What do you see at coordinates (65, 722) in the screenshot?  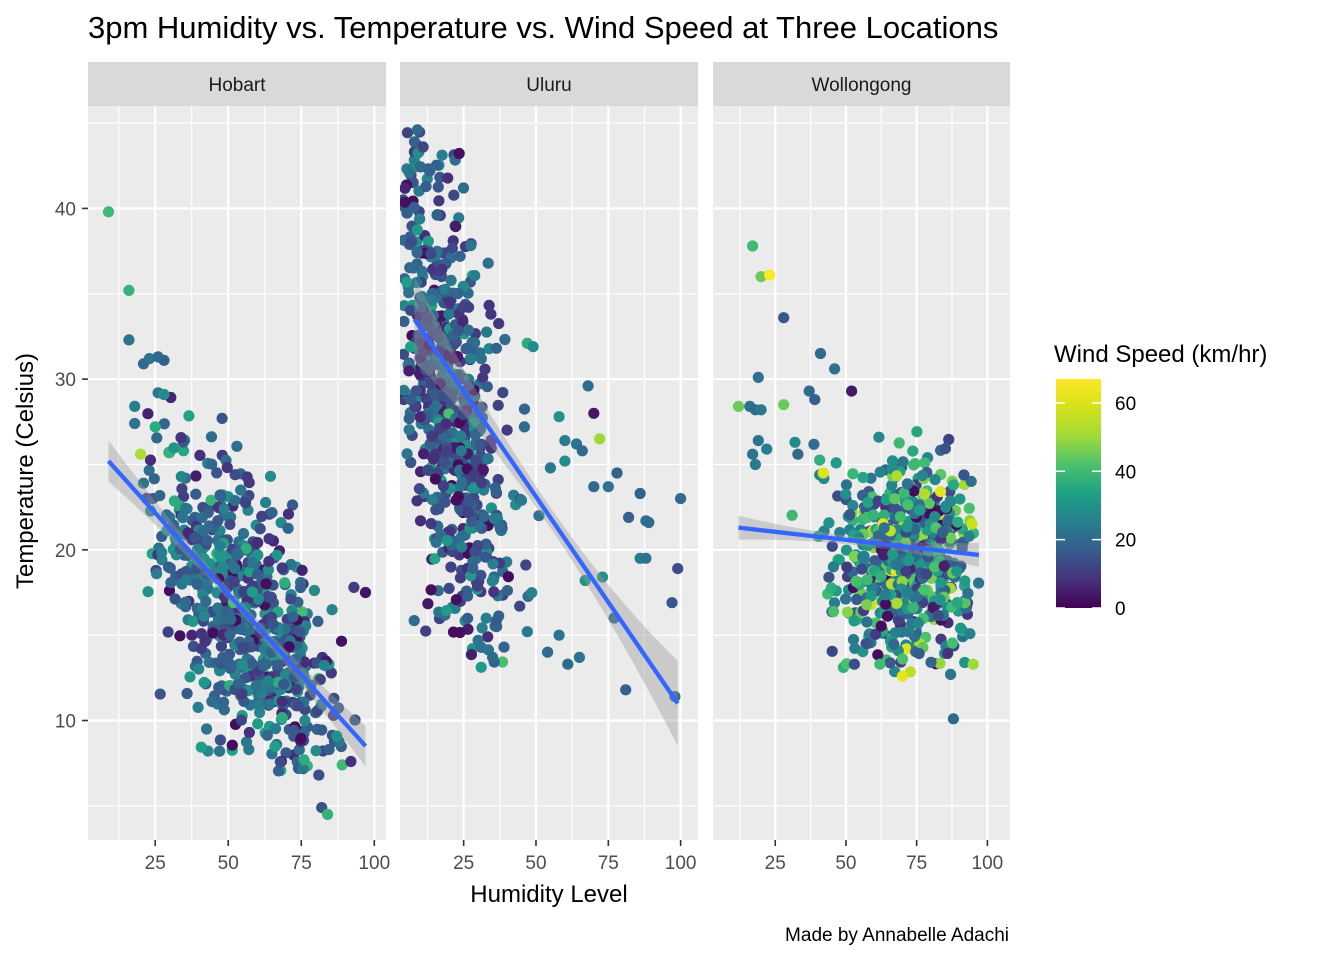 I see `y-tick-label: 10` at bounding box center [65, 722].